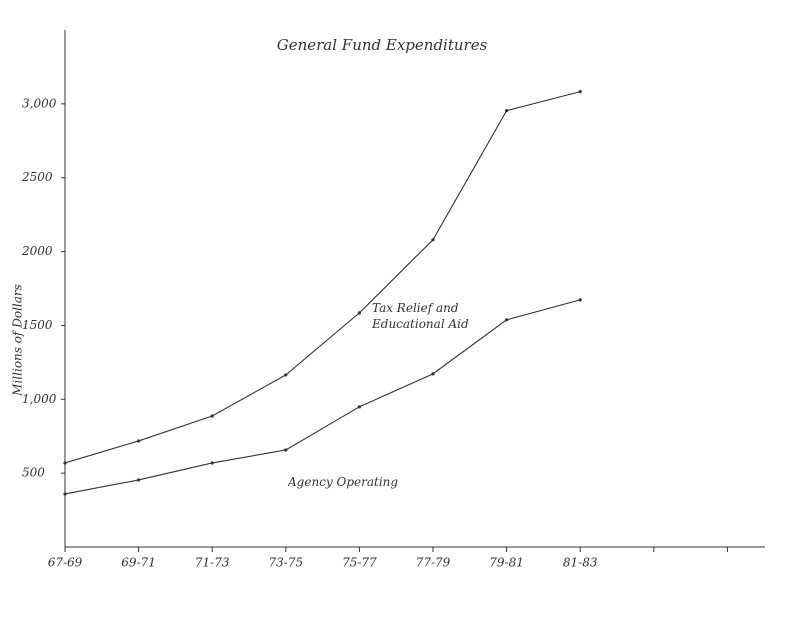 This screenshot has height=618, width=800. What do you see at coordinates (212, 563) in the screenshot?
I see `x-tick-label: 71-73` at bounding box center [212, 563].